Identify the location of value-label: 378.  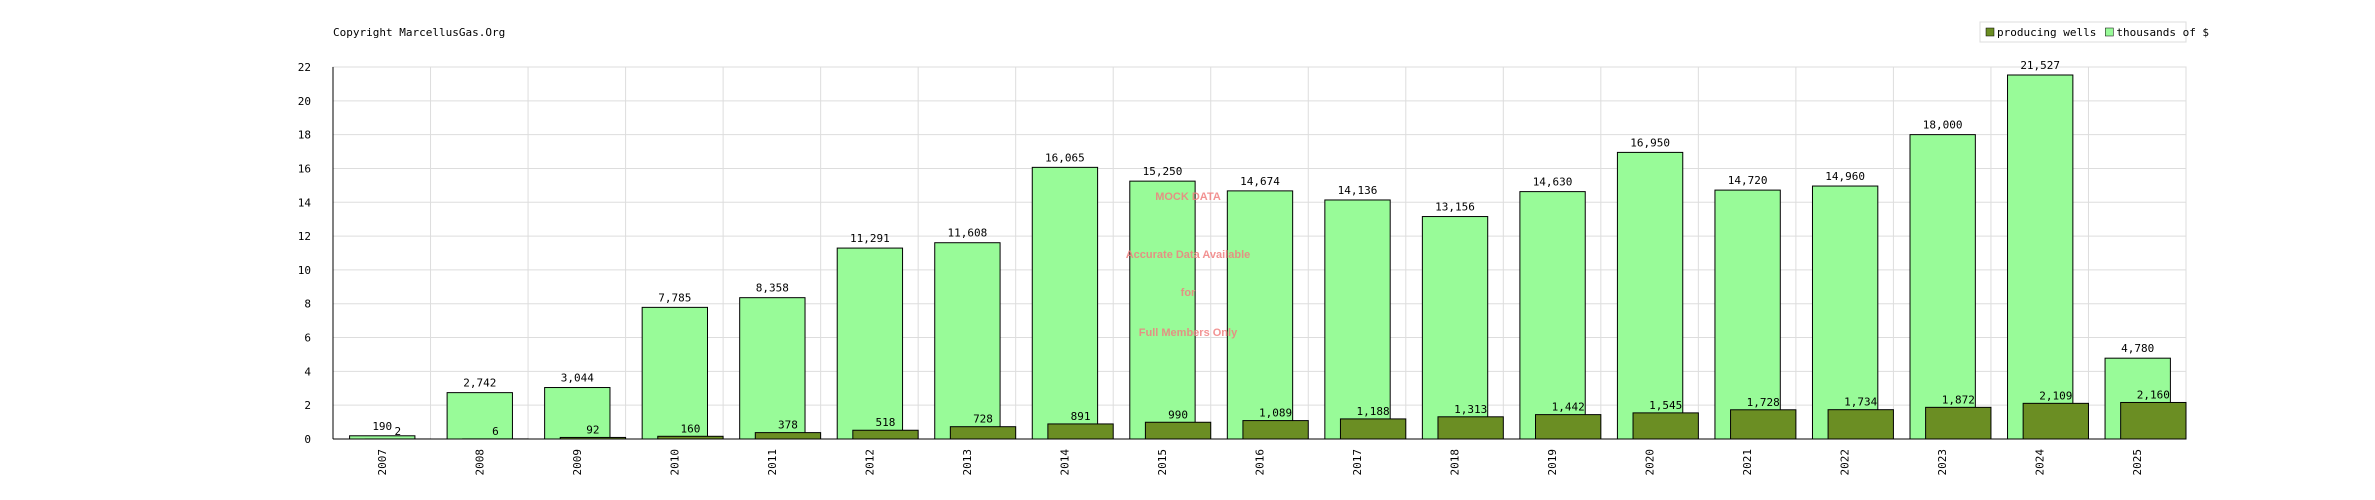
(788, 425).